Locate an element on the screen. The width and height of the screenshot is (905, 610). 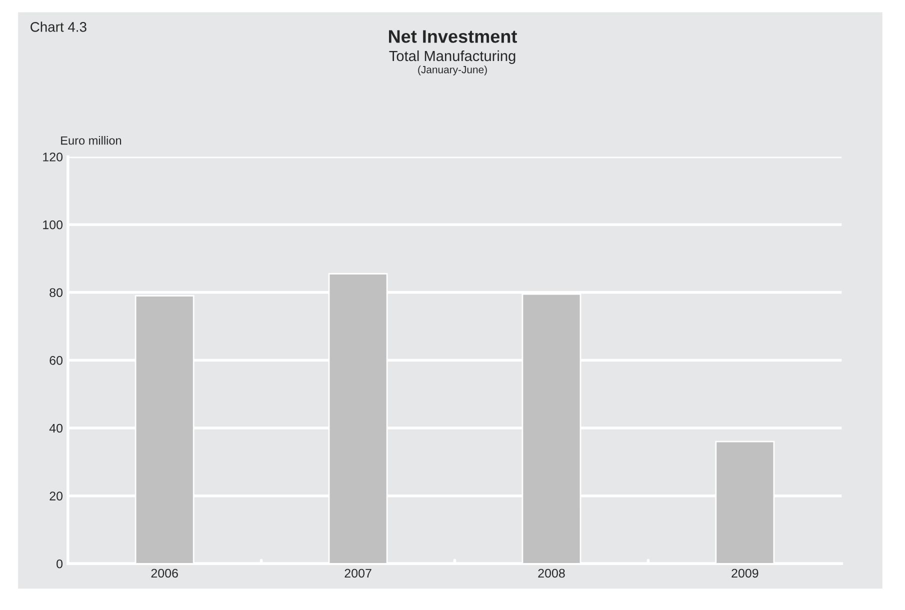
y-axis-title: Euro million is located at coordinates (91, 140).